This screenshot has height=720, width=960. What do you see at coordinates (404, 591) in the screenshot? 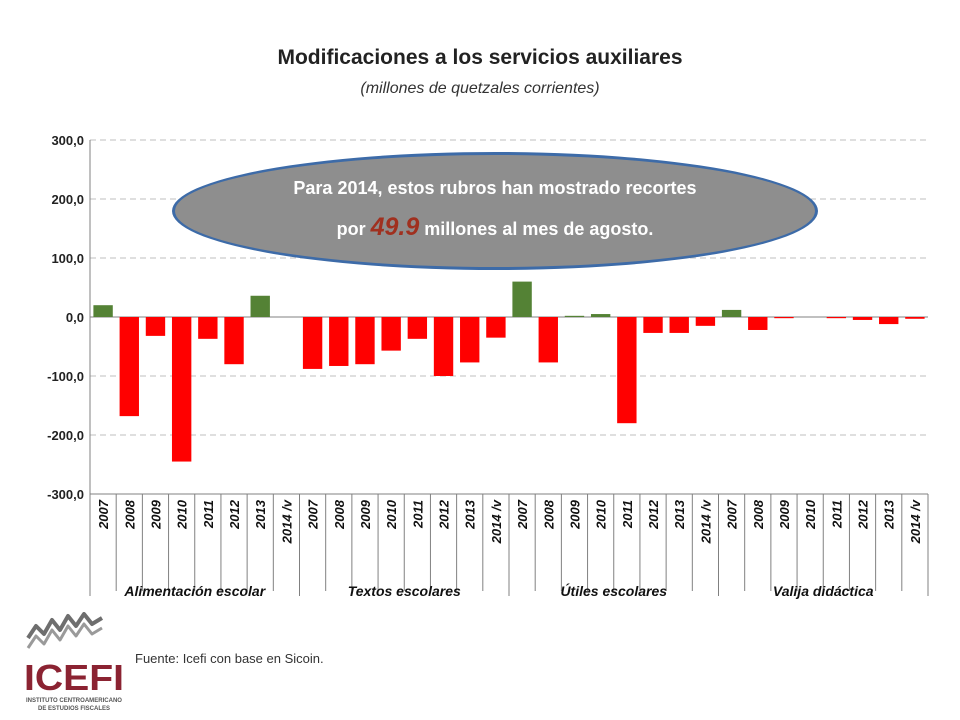
I see `group-label: Textos escolares` at bounding box center [404, 591].